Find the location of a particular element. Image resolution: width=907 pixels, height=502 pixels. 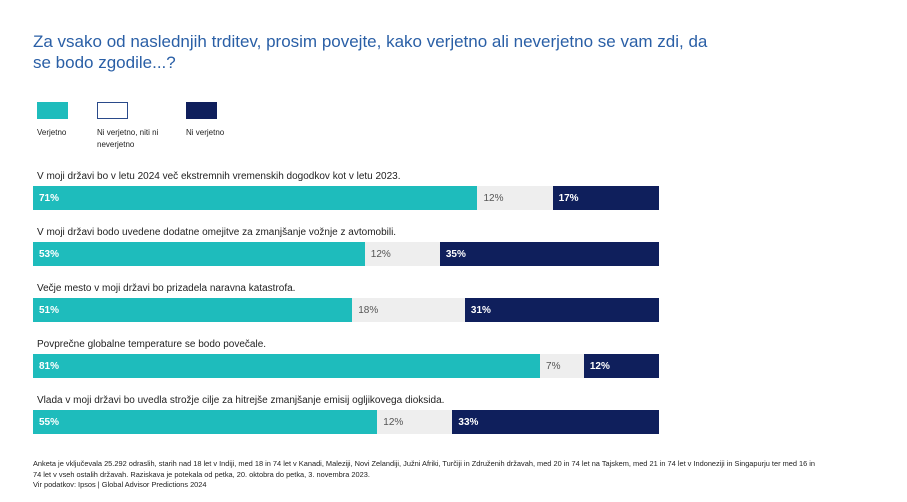

bar-segment-likely: 55% is located at coordinates (205, 422).